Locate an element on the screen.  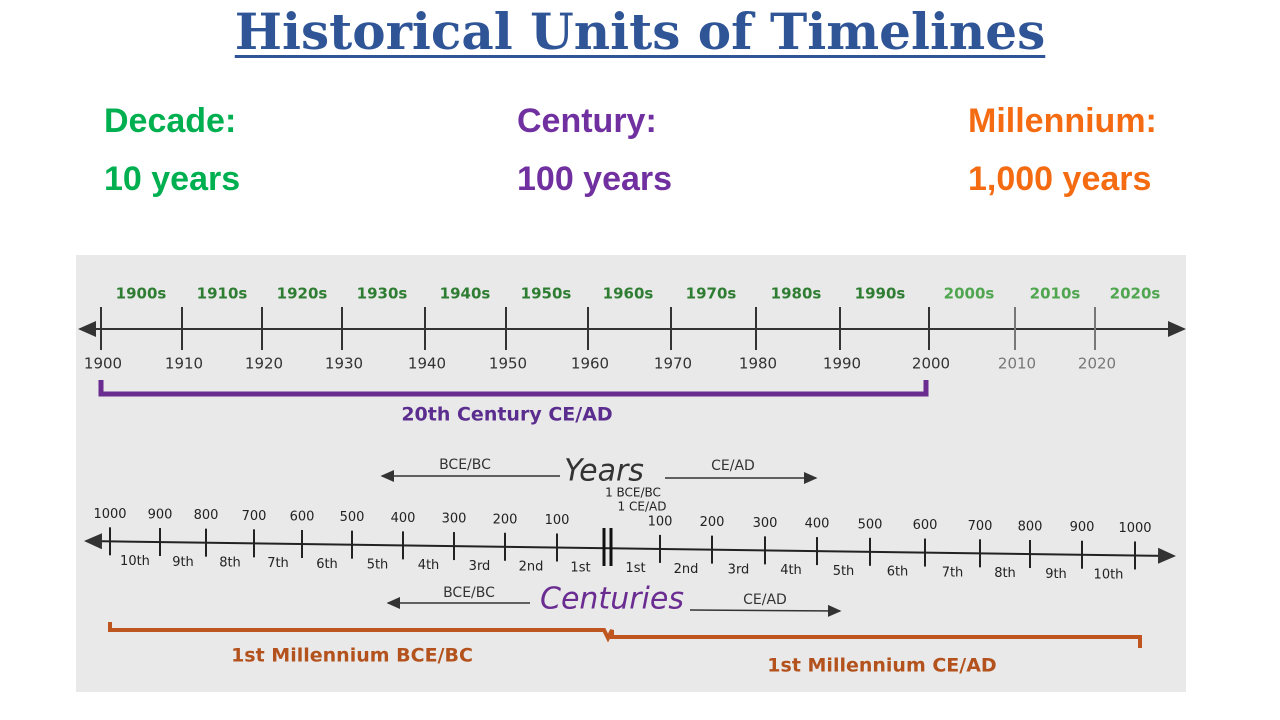
bce-century: 1st is located at coordinates (580, 567).